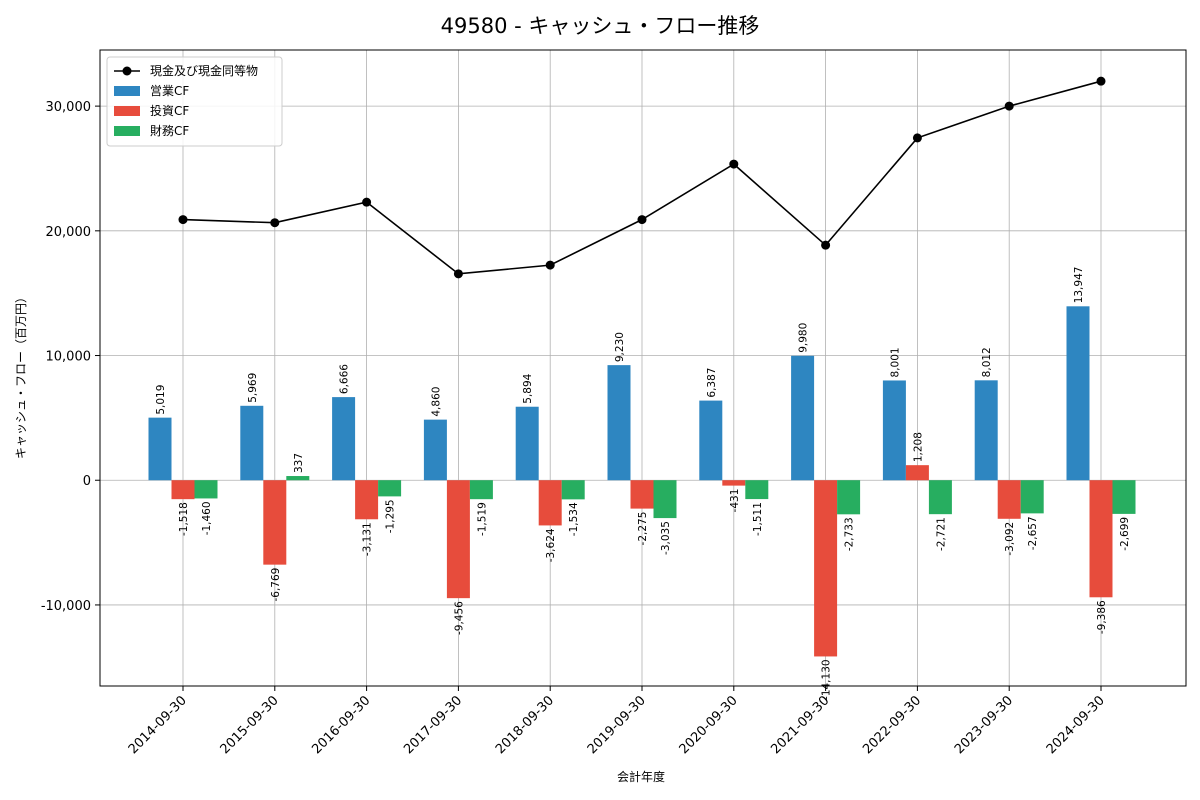 The height and width of the screenshot is (800, 1200). Describe the element at coordinates (436, 402) in the screenshot. I see `bar-value-label: 4,860` at that location.